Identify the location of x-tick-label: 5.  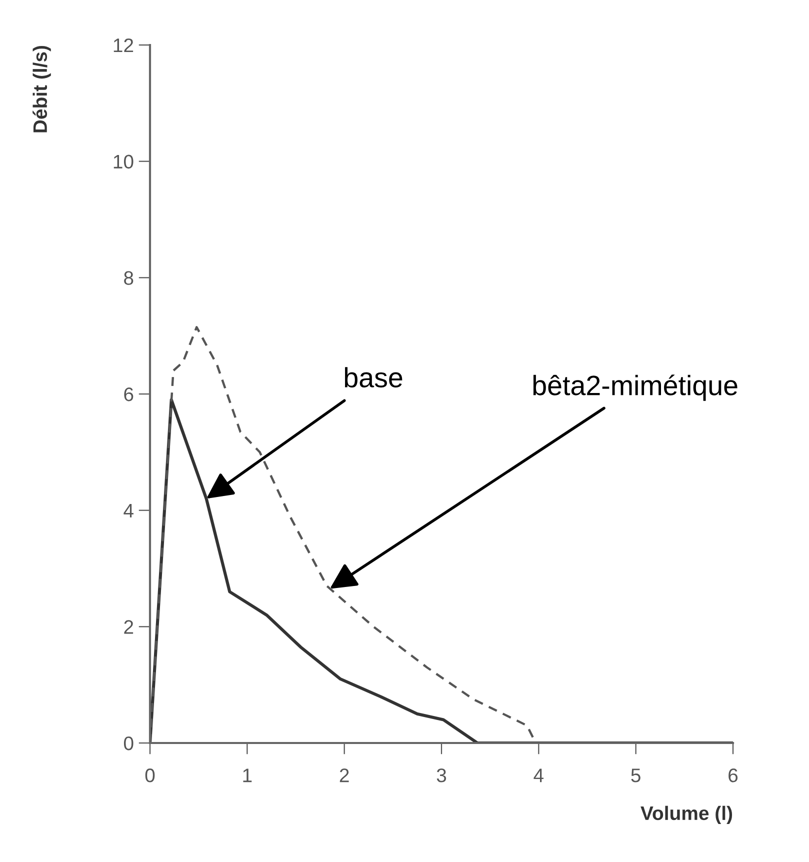
(635, 775).